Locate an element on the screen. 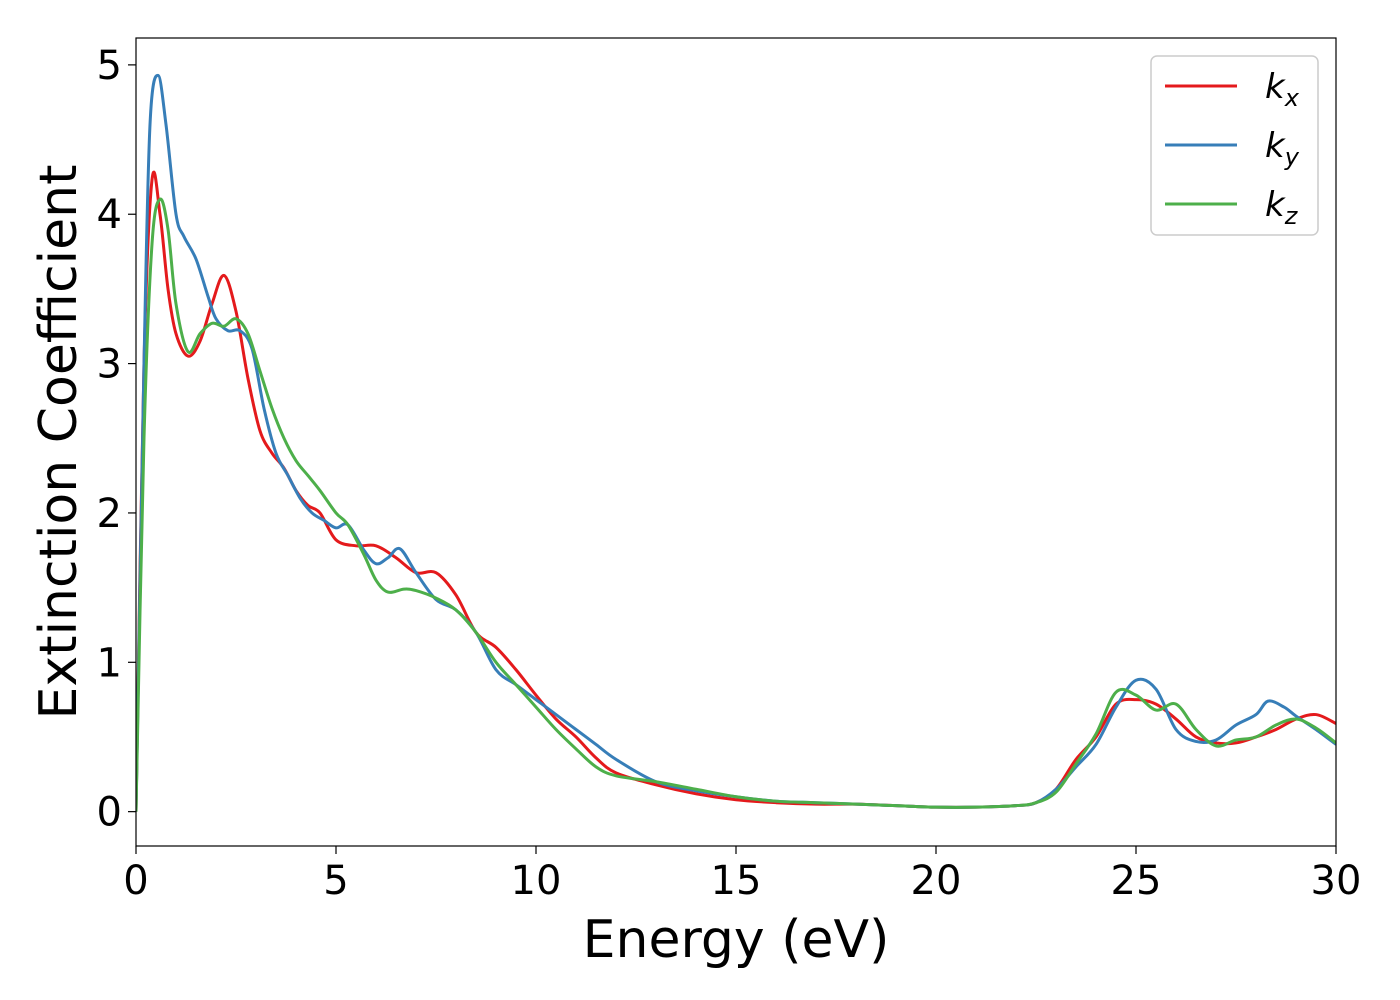 The image size is (1400, 1000). legend-label-x: kx is located at coordinates (1282, 89).